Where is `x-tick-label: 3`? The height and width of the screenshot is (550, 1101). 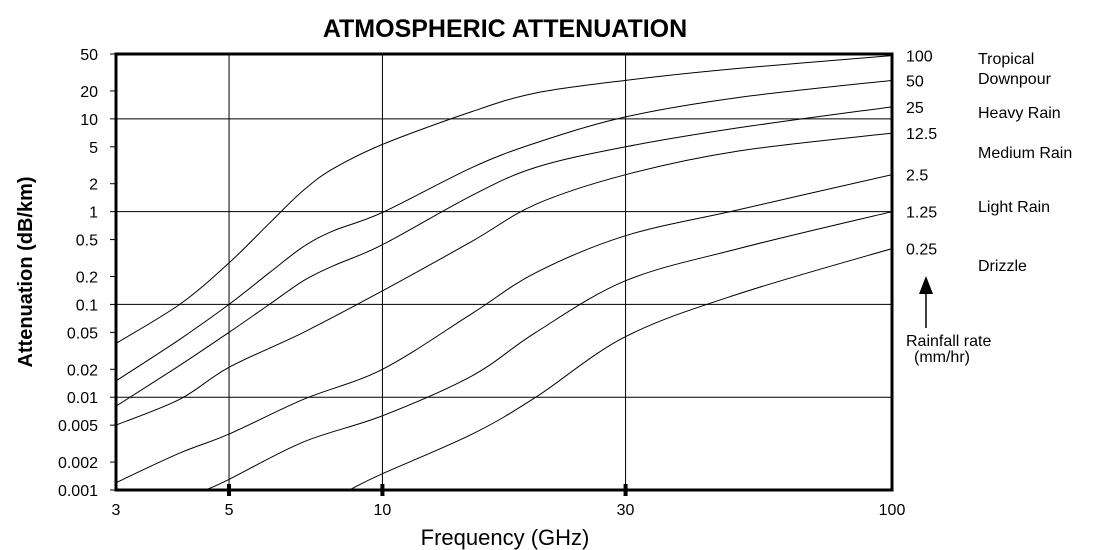 x-tick-label: 3 is located at coordinates (116, 510).